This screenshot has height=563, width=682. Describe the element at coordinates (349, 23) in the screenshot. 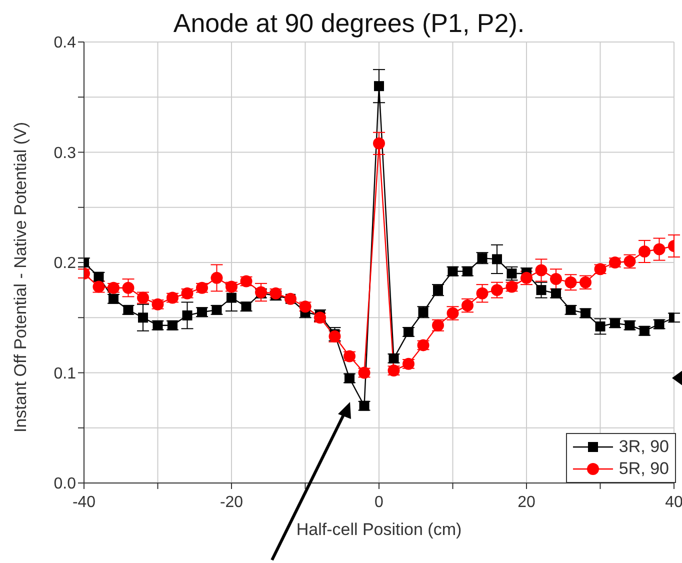

I see `chart-title: Anode at 90 degrees (P1, P2).` at that location.